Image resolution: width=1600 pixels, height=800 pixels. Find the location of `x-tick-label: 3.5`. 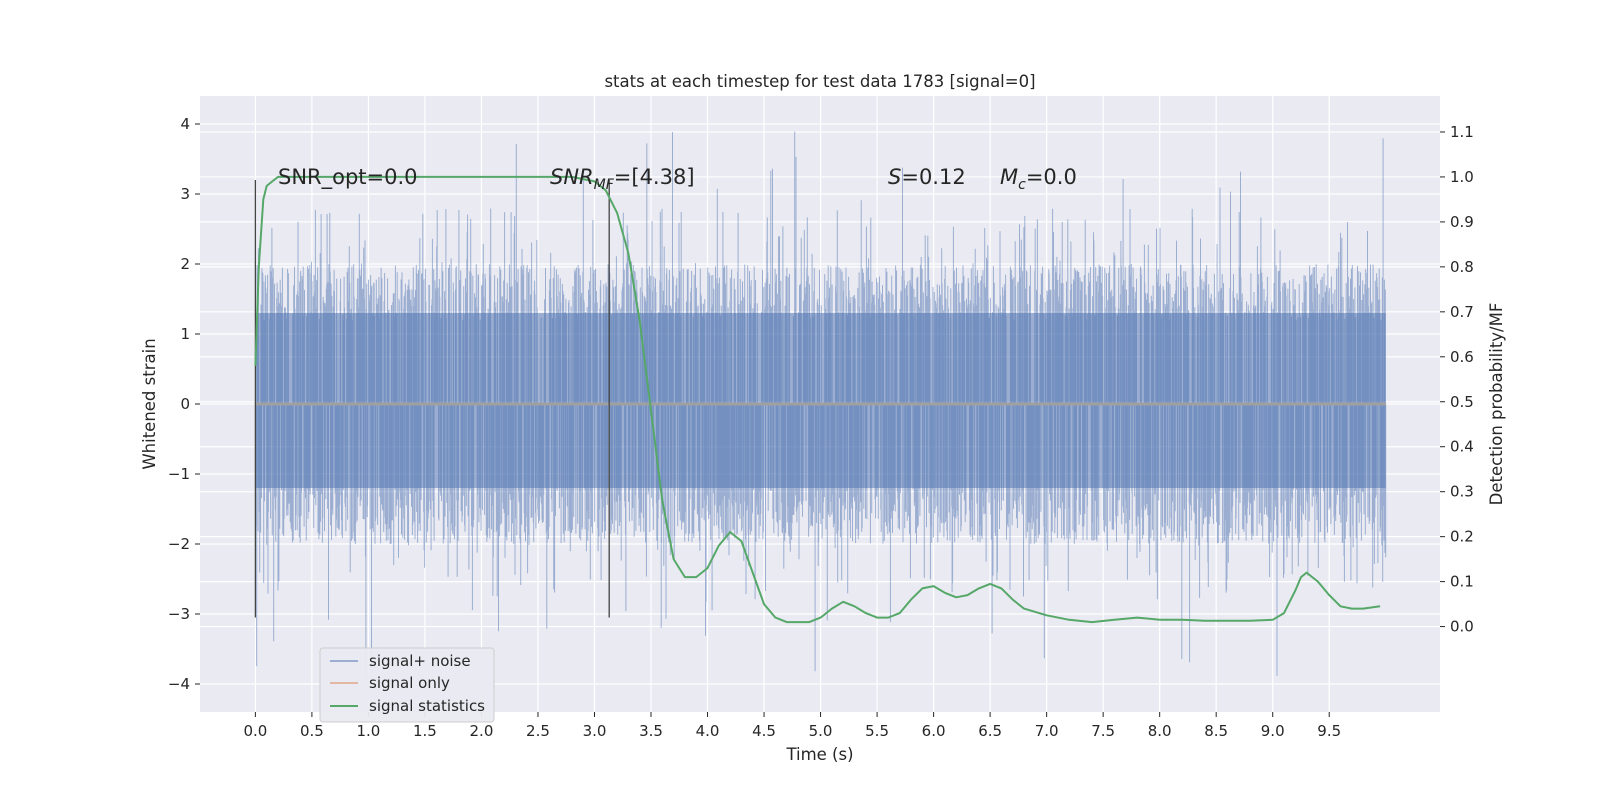

x-tick-label: 3.5 is located at coordinates (651, 731).